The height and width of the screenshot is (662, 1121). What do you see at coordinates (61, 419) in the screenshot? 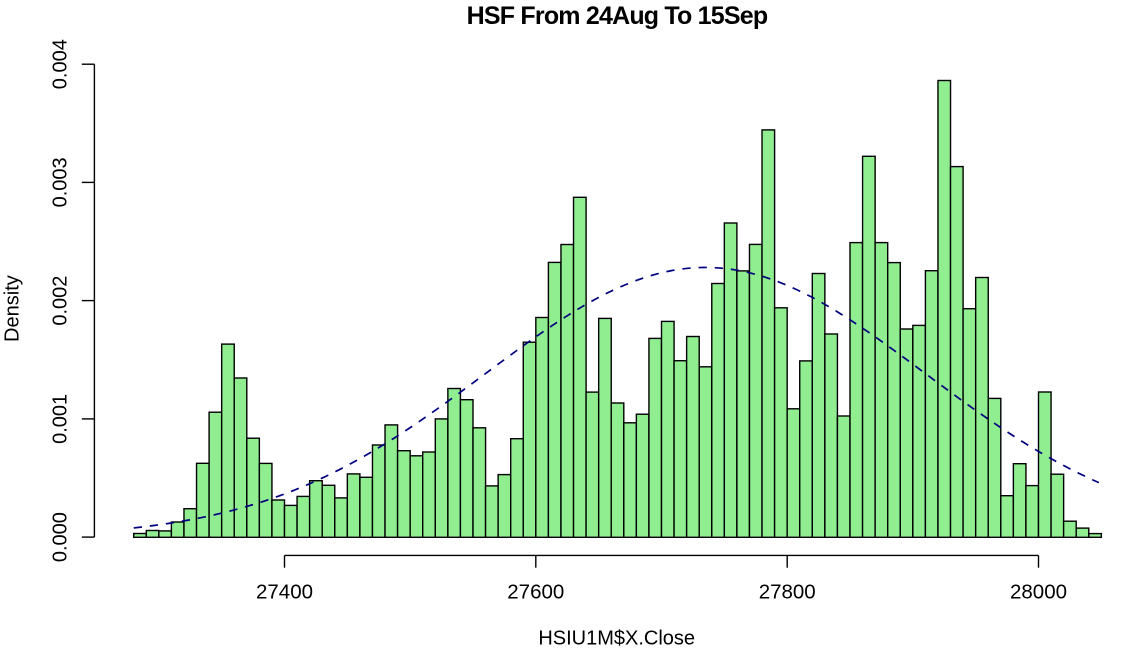
I see `svg-text: 0.001` at bounding box center [61, 419].